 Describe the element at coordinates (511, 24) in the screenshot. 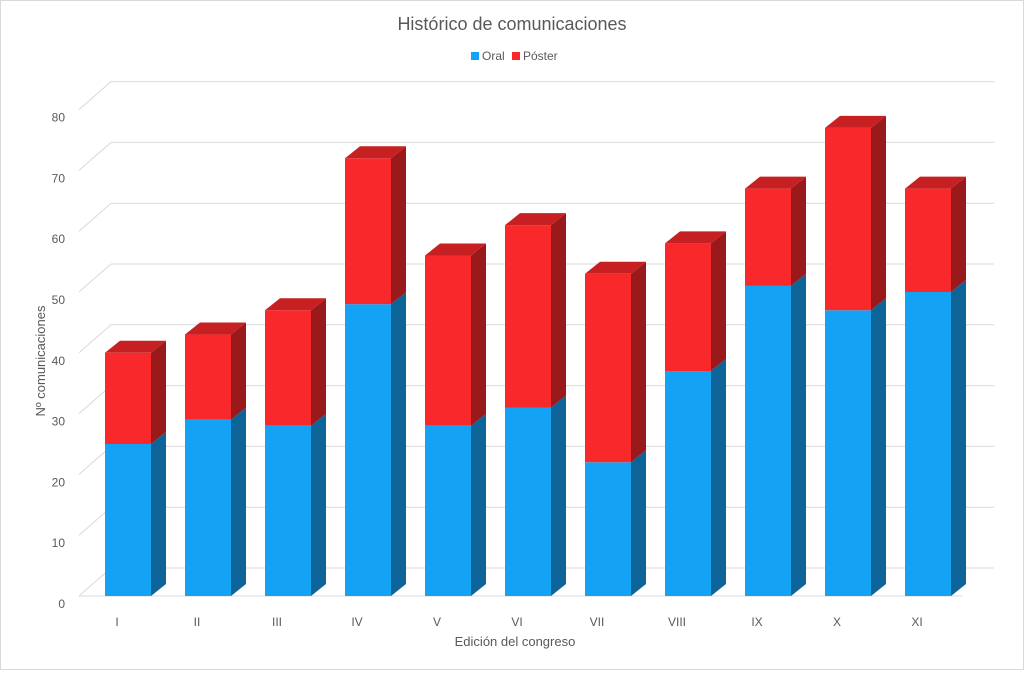

I see `chart-title: Histórico de comunicaciones` at that location.